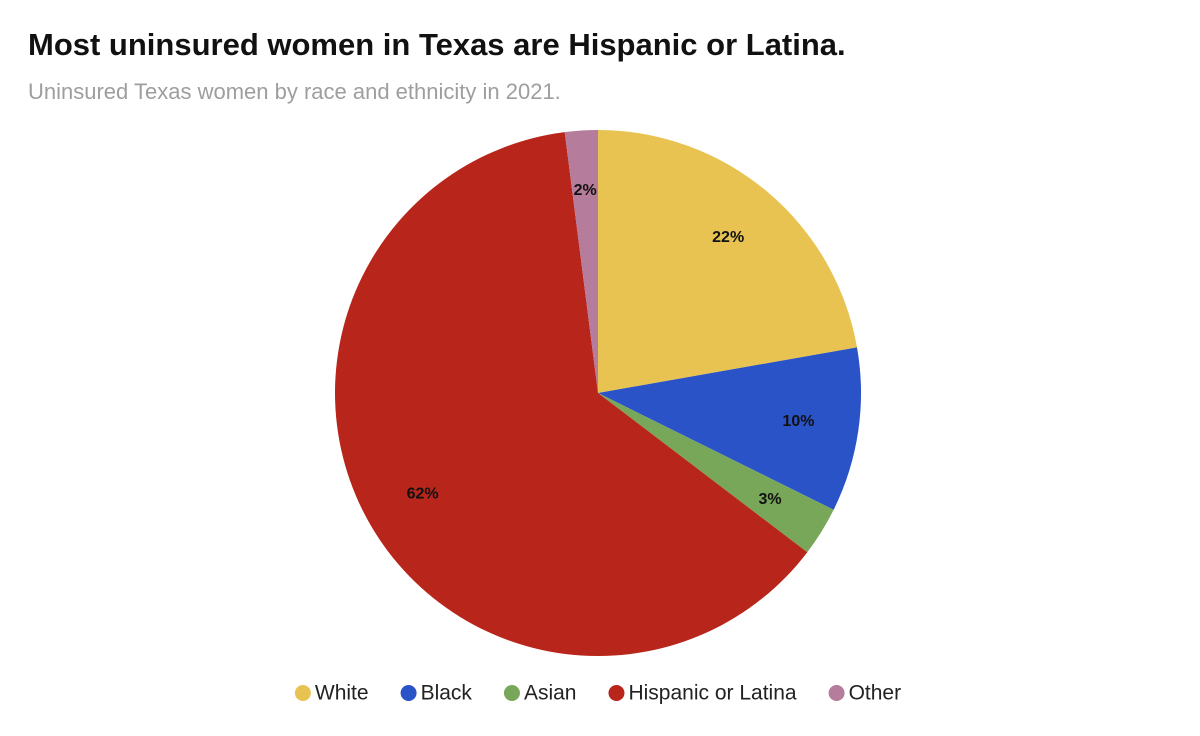 This screenshot has width=1200, height=736. Describe the element at coordinates (342, 693) in the screenshot. I see `legend-label: White` at that location.